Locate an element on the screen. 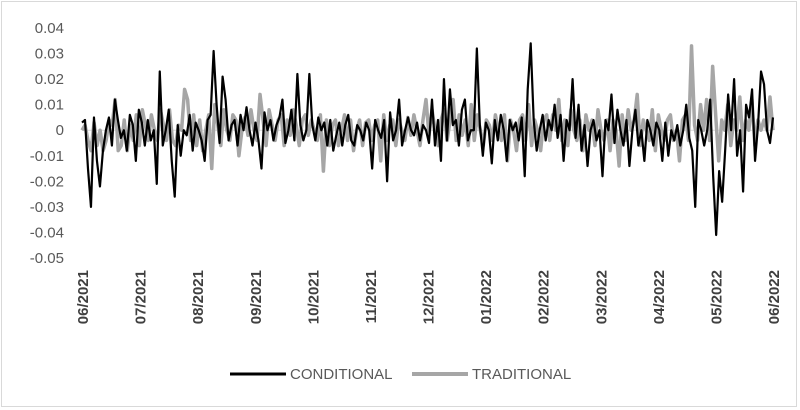 This screenshot has width=800, height=410. x-tick-label: 06/2022 is located at coordinates (774, 297).